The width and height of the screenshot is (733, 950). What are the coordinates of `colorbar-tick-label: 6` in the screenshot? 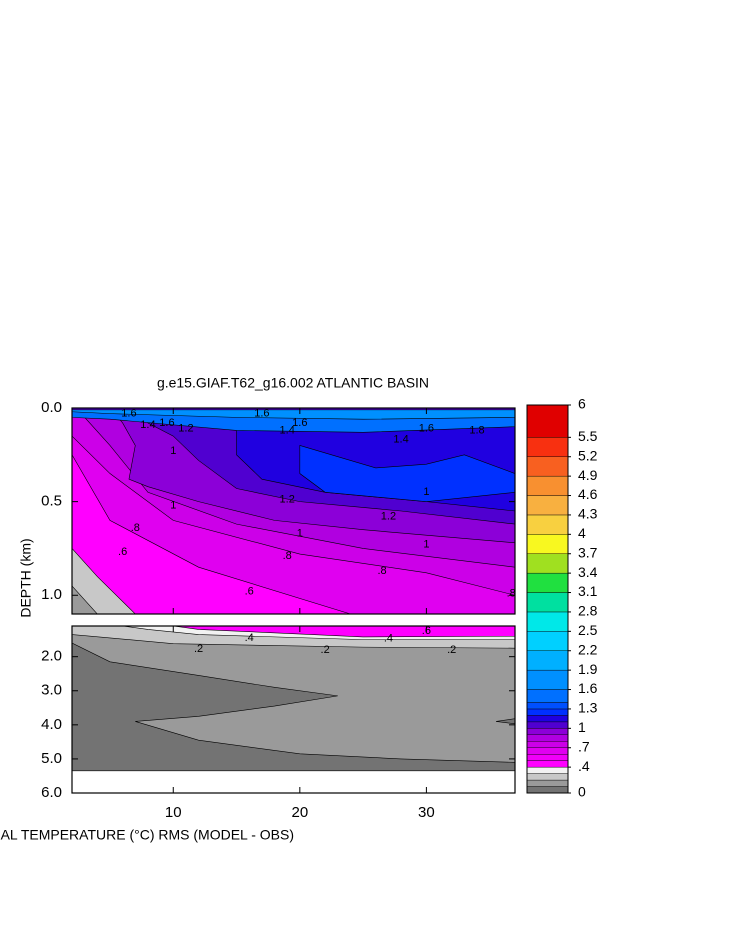 It's located at (582, 404).